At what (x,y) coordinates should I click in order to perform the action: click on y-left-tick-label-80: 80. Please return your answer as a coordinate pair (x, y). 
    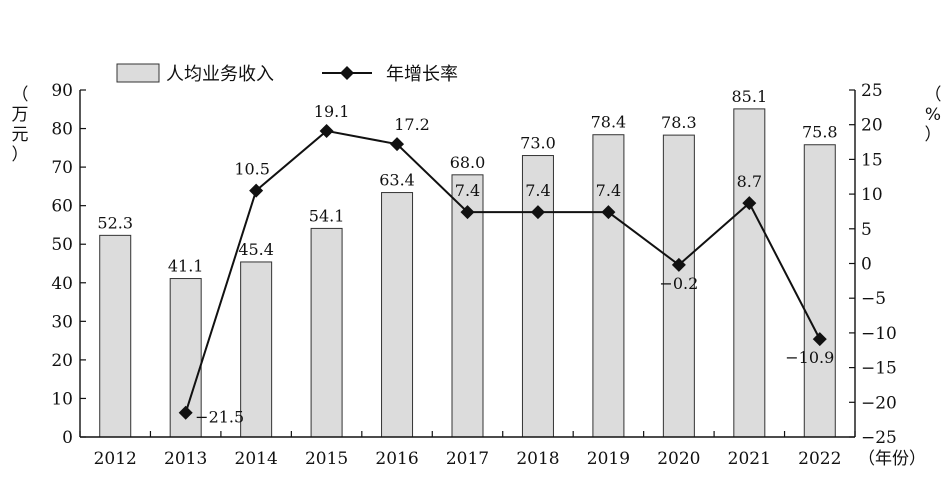
    Looking at the image, I should click on (62, 130).